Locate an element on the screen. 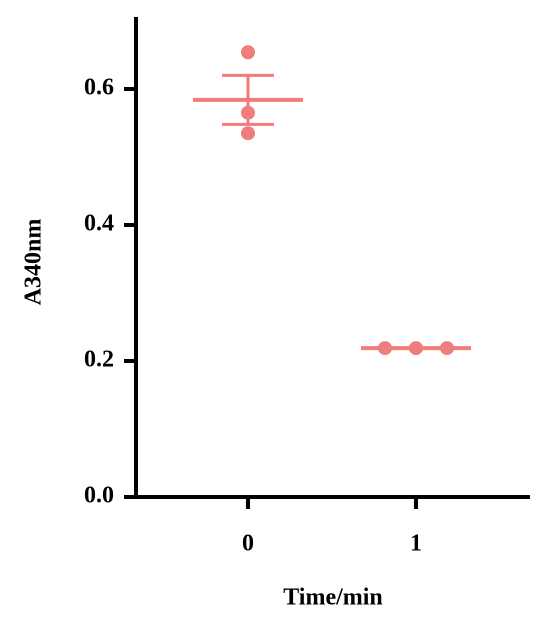 The width and height of the screenshot is (550, 627). y-tick-label: 0.2 is located at coordinates (99, 360).